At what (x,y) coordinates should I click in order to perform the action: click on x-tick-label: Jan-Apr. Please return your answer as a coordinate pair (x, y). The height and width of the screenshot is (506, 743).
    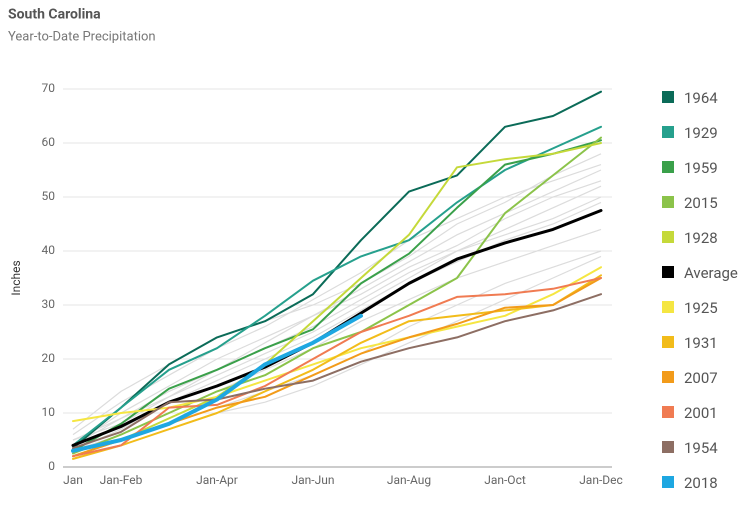
    Looking at the image, I should click on (217, 480).